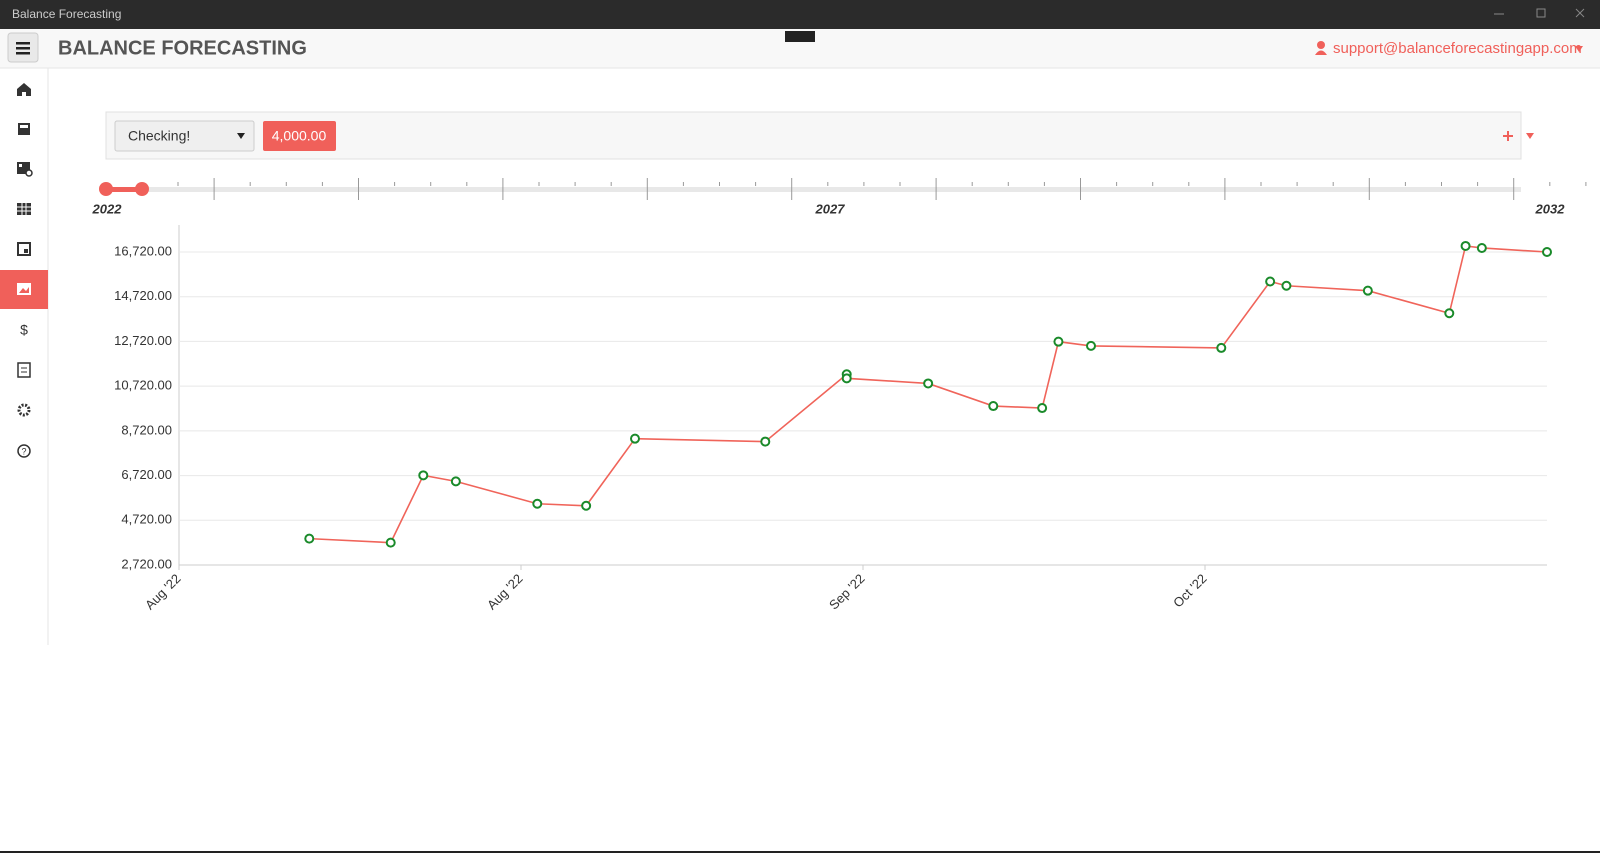 This screenshot has width=1600, height=853. What do you see at coordinates (143, 295) in the screenshot?
I see `y-tick-label: 14,720.00` at bounding box center [143, 295].